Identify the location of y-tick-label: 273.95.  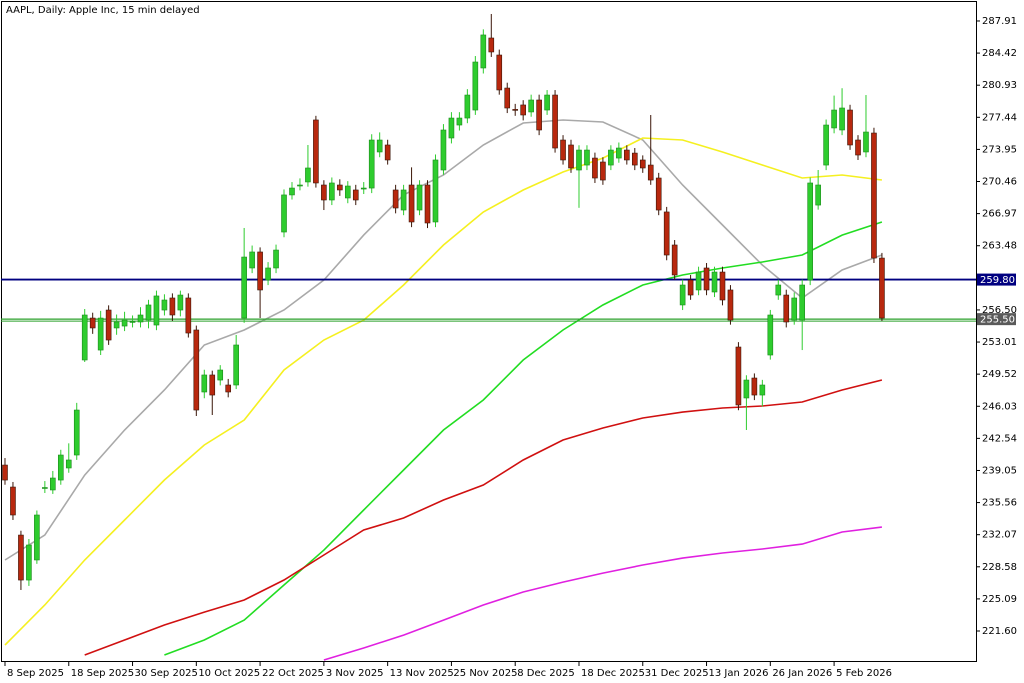
(999, 149).